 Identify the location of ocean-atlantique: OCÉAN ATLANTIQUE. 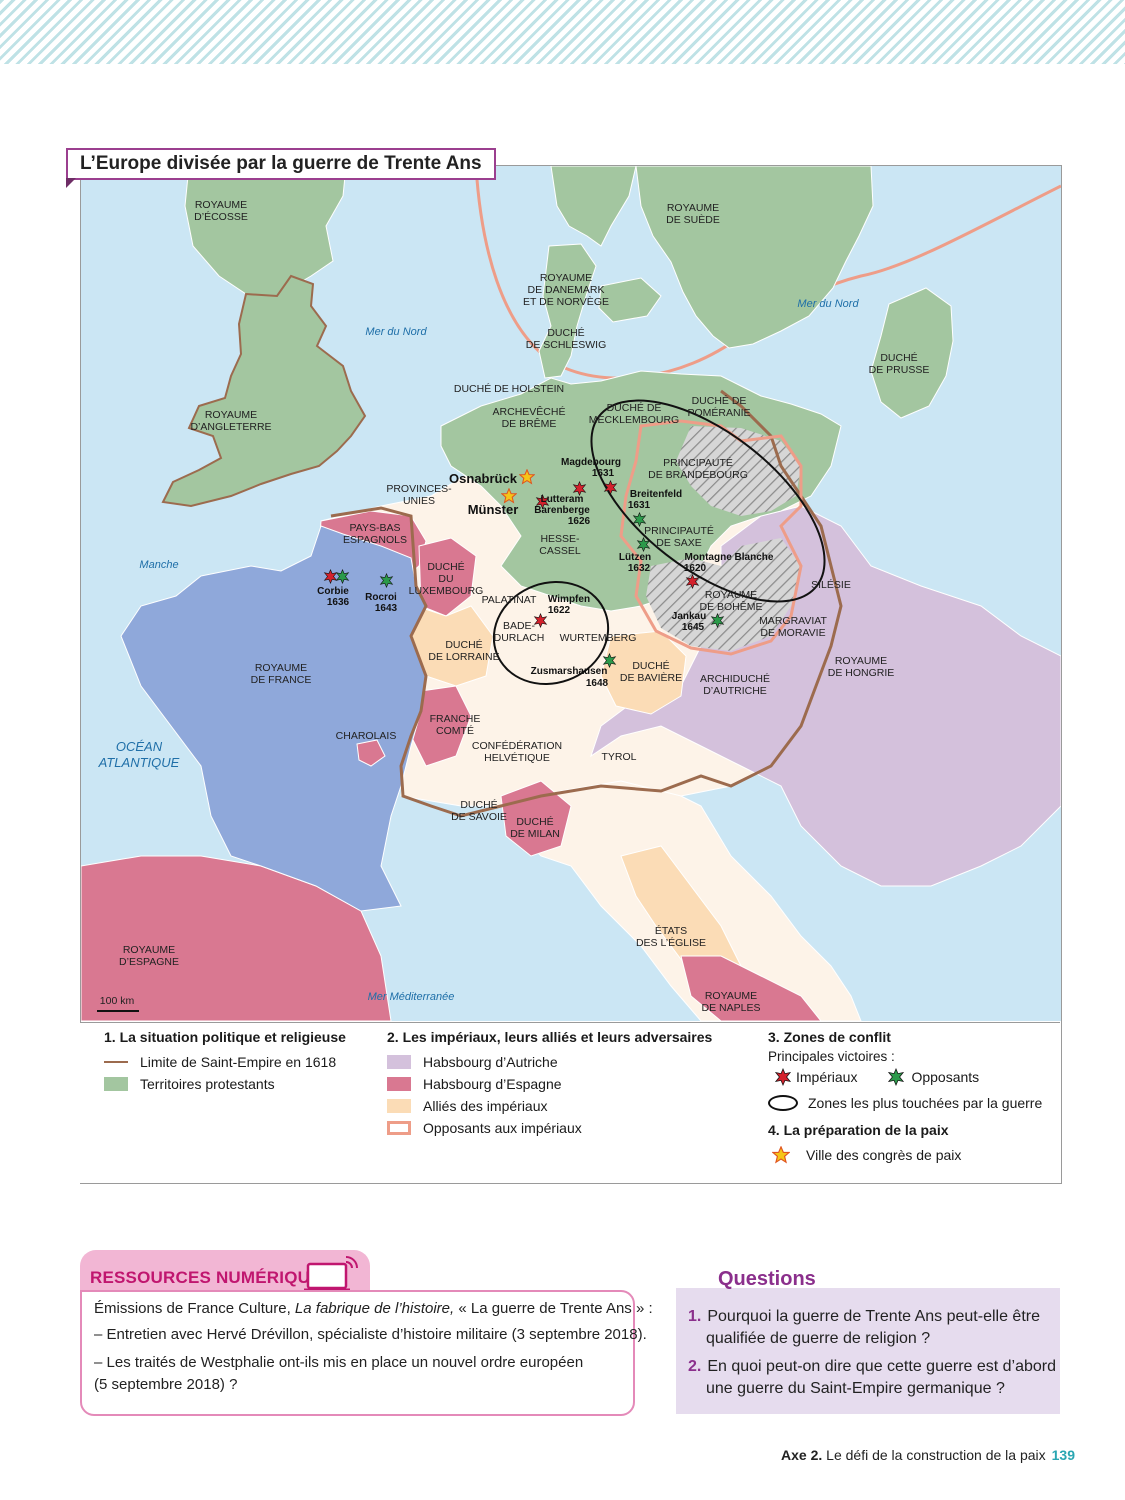
(139, 754).